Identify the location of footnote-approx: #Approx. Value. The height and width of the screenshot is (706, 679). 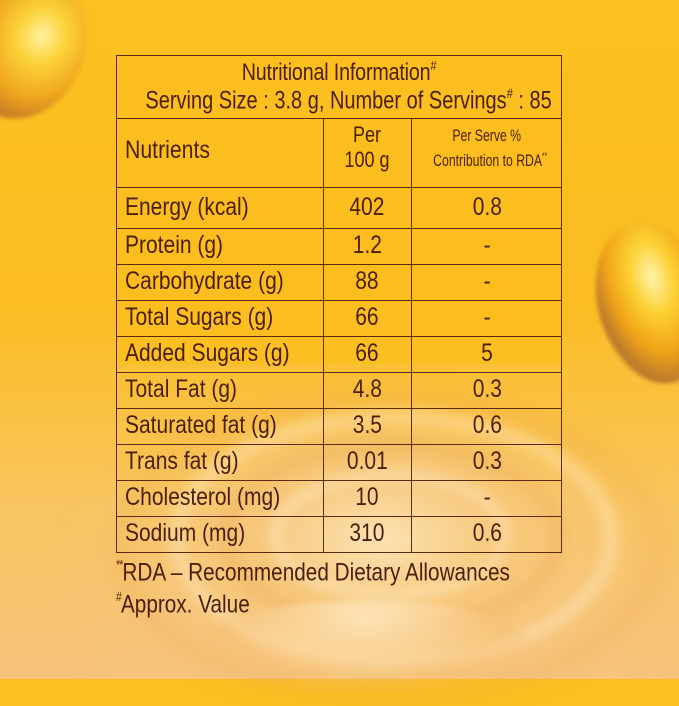
(183, 604).